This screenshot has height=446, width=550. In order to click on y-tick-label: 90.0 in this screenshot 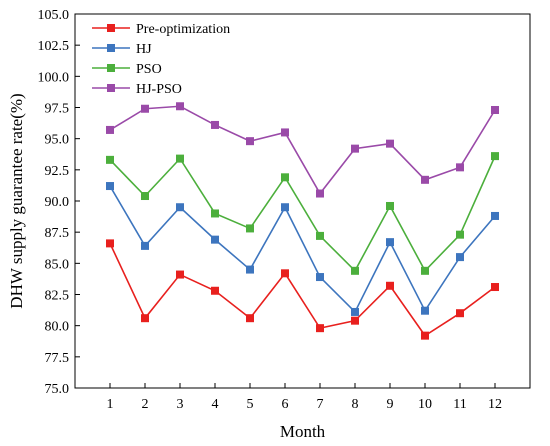, I will do `click(57, 202)`.